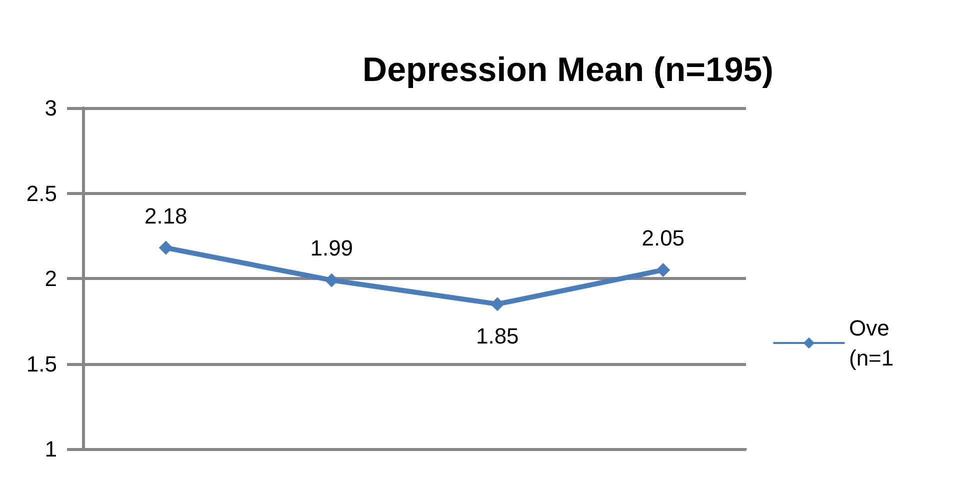 This screenshot has width=964, height=487. What do you see at coordinates (663, 237) in the screenshot?
I see `data-label: 2.05` at bounding box center [663, 237].